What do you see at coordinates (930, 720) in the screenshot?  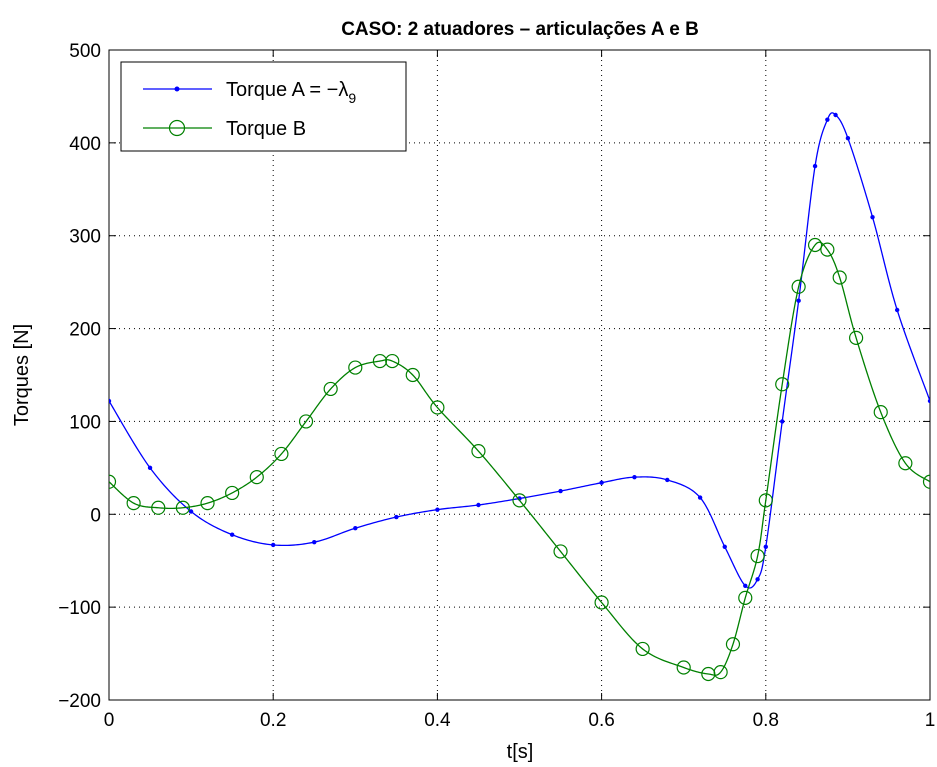 I see `x-tick-label: 1` at bounding box center [930, 720].